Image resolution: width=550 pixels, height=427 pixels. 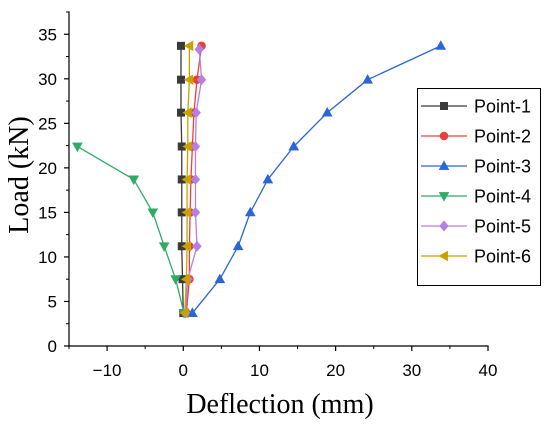 I want to click on legend-label: Point-1, so click(x=502, y=106).